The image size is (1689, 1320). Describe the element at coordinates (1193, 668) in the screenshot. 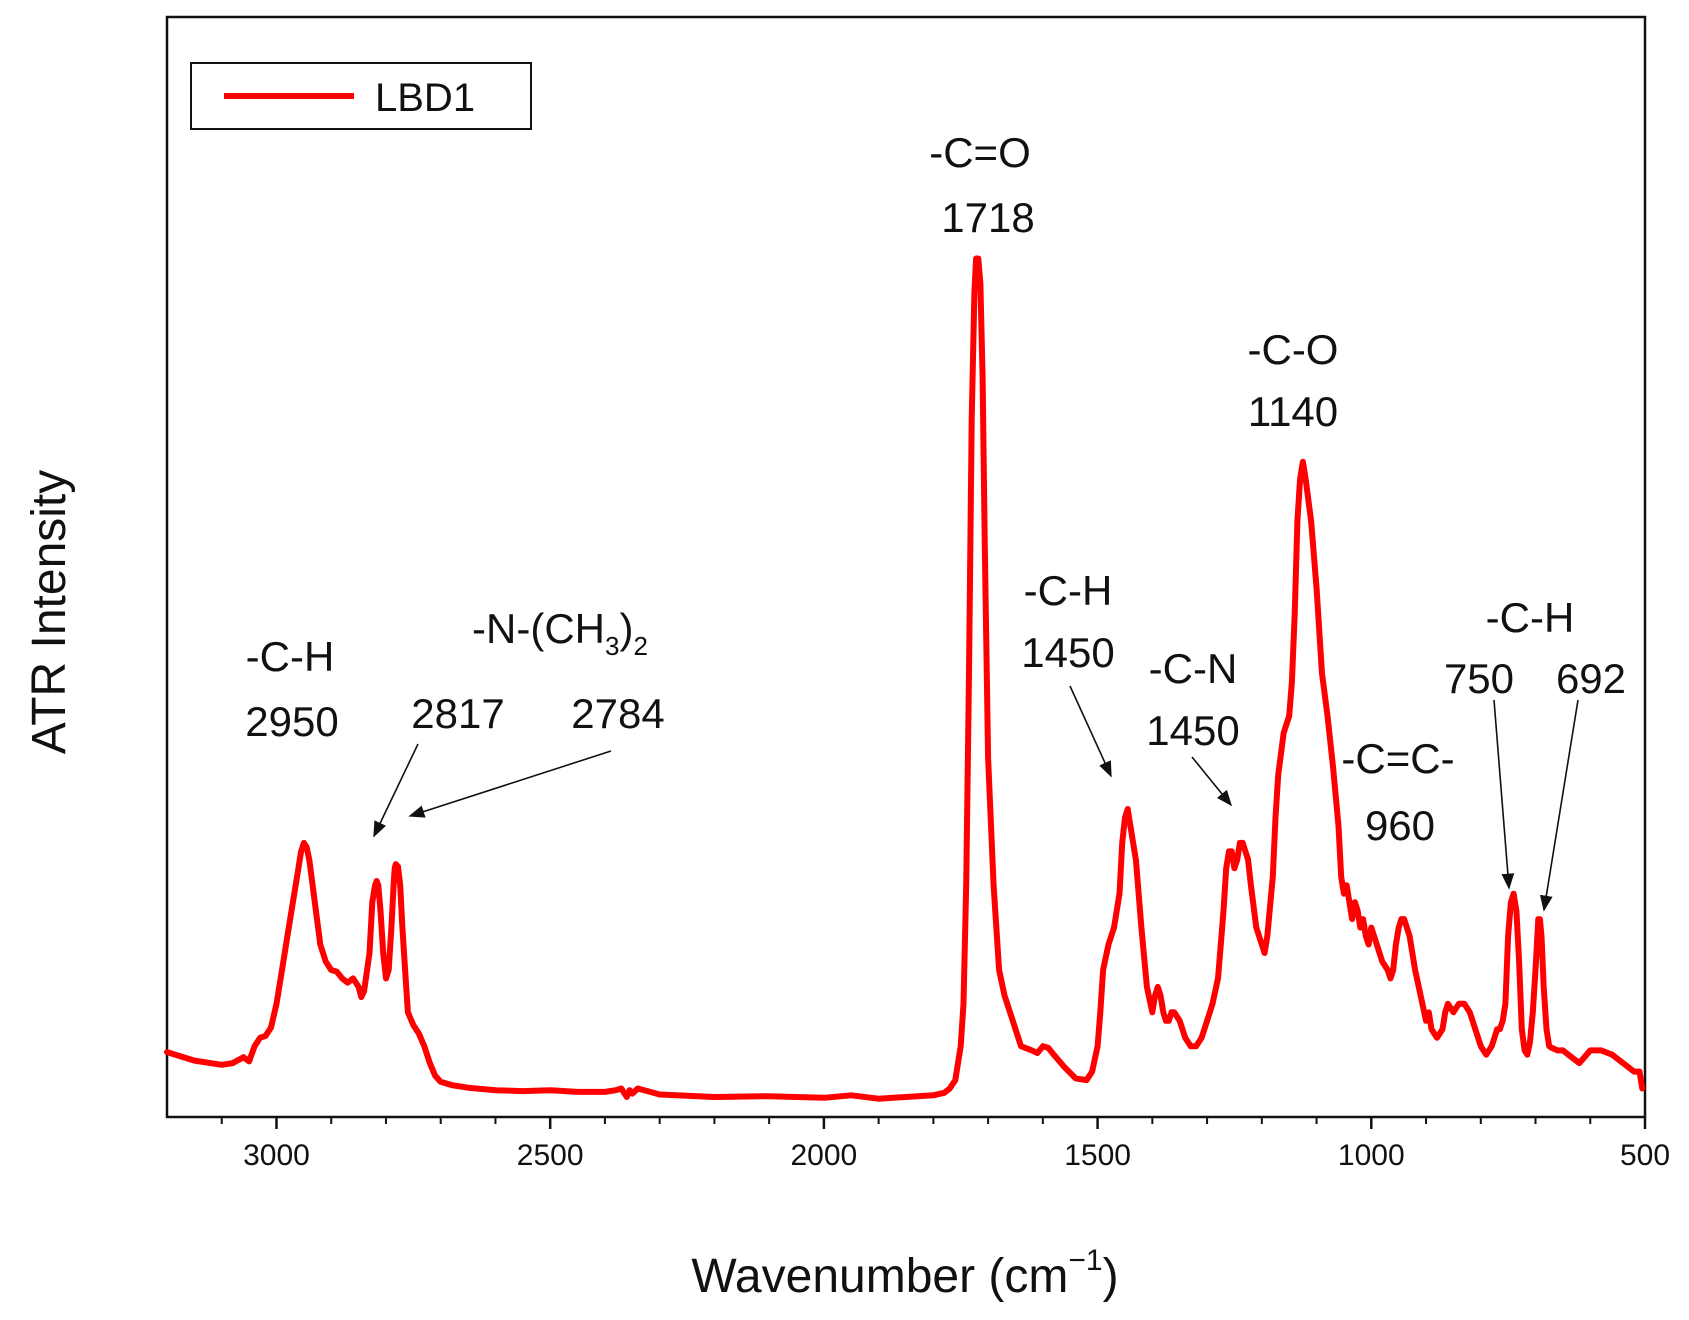

I see `annotation-cn-label: -C-N` at that location.